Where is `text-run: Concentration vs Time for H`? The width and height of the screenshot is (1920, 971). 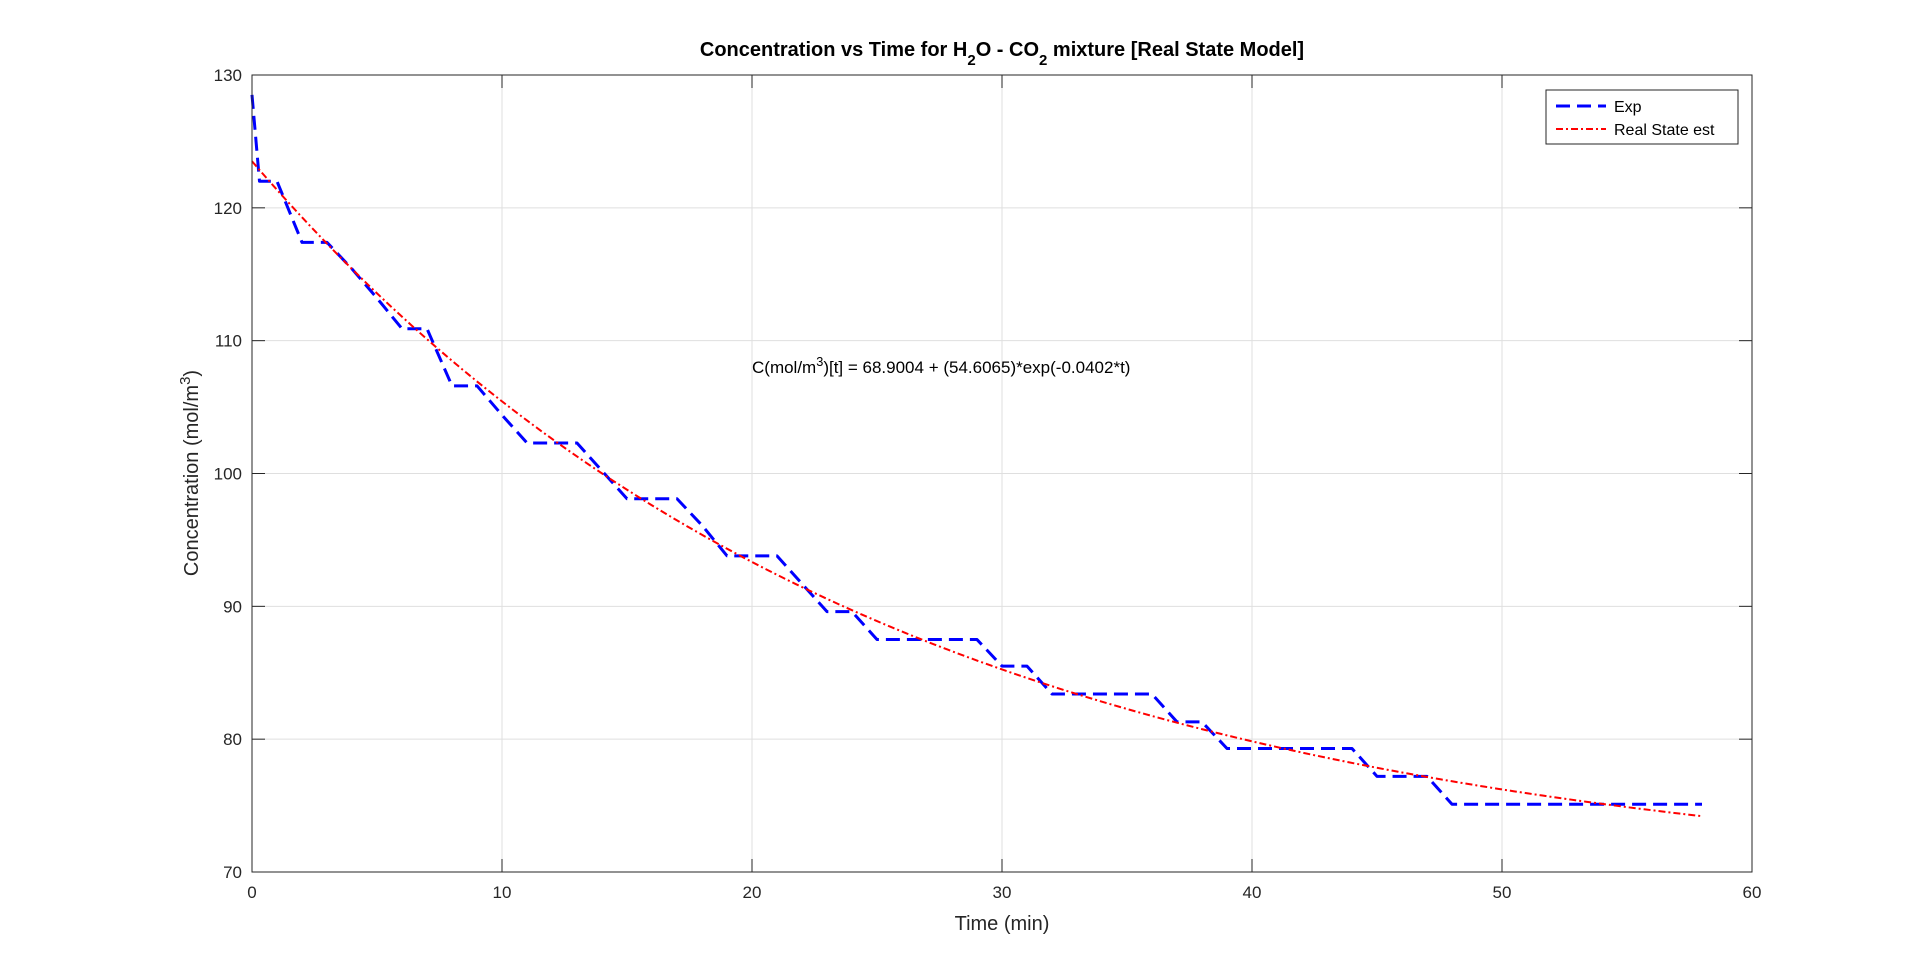
text-run: Concentration vs Time for H is located at coordinates (833, 50).